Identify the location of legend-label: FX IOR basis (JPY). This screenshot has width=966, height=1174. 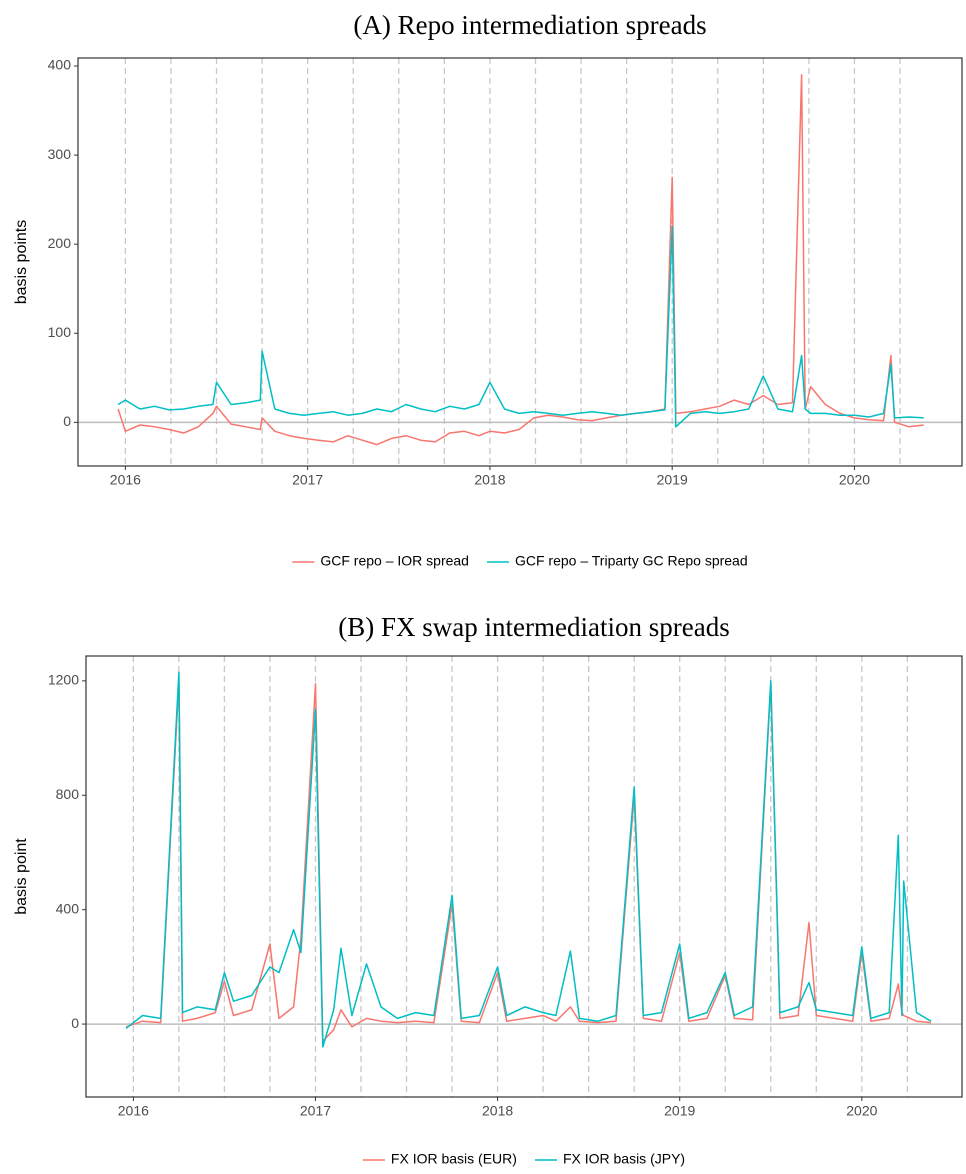
(624, 1159).